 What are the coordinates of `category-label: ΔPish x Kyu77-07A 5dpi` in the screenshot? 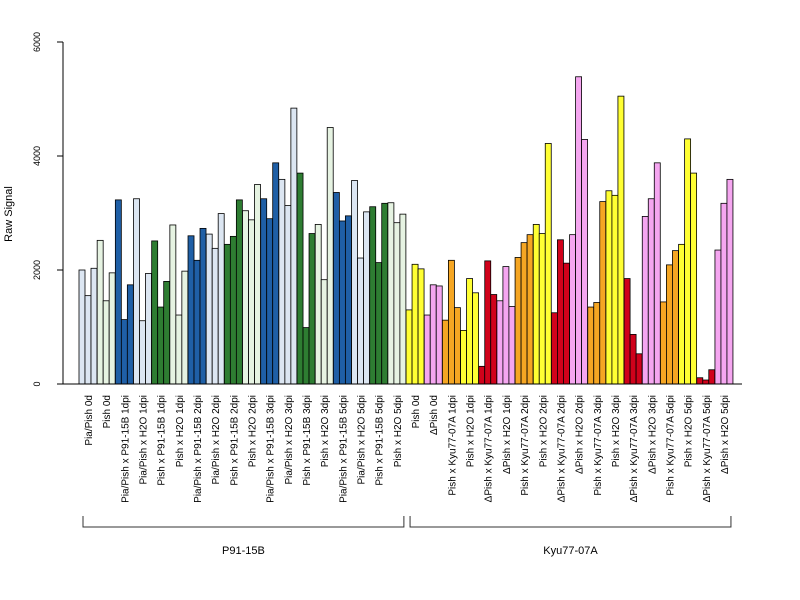 It's located at (707, 448).